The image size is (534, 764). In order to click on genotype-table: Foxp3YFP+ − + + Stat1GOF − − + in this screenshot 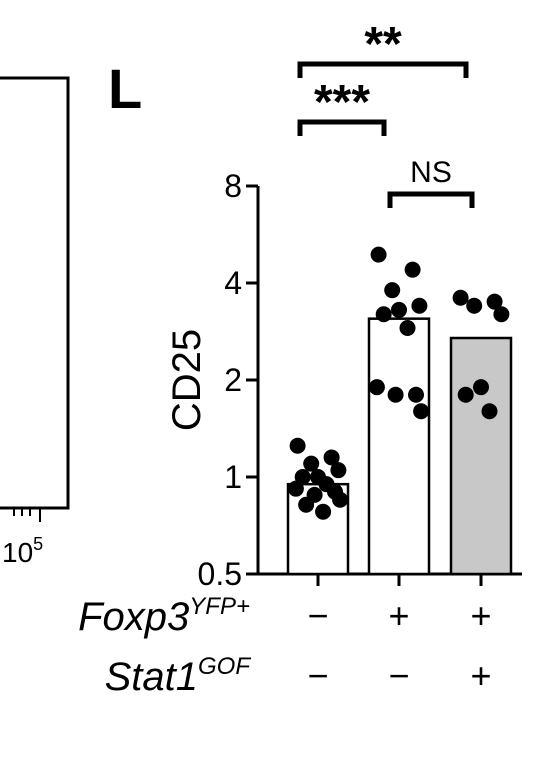, I will do `click(284, 646)`.